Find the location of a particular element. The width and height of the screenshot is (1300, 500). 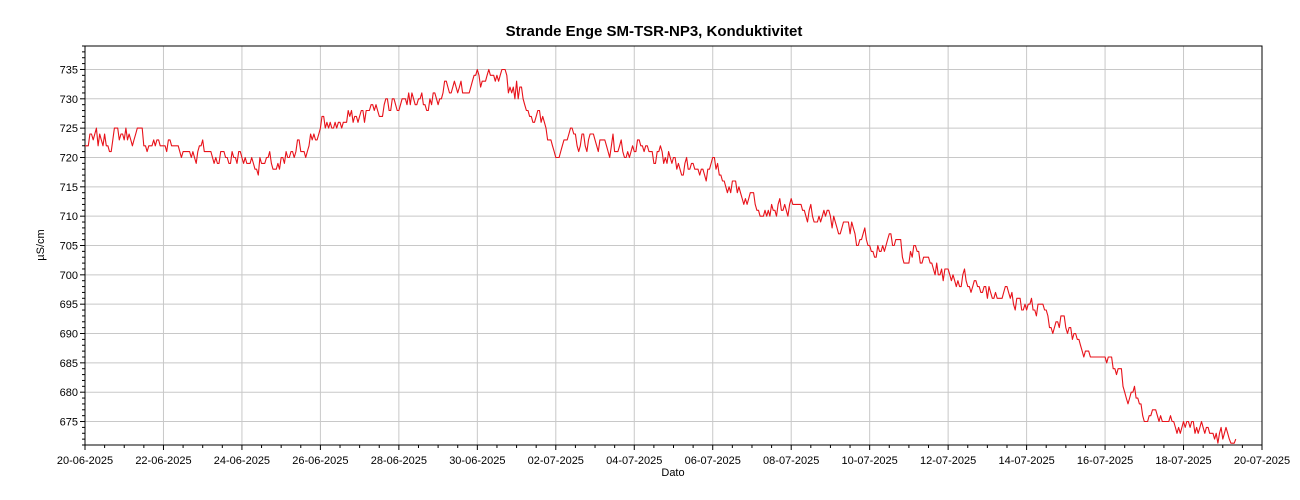

y-tick-label: 675 is located at coordinates (69, 423).